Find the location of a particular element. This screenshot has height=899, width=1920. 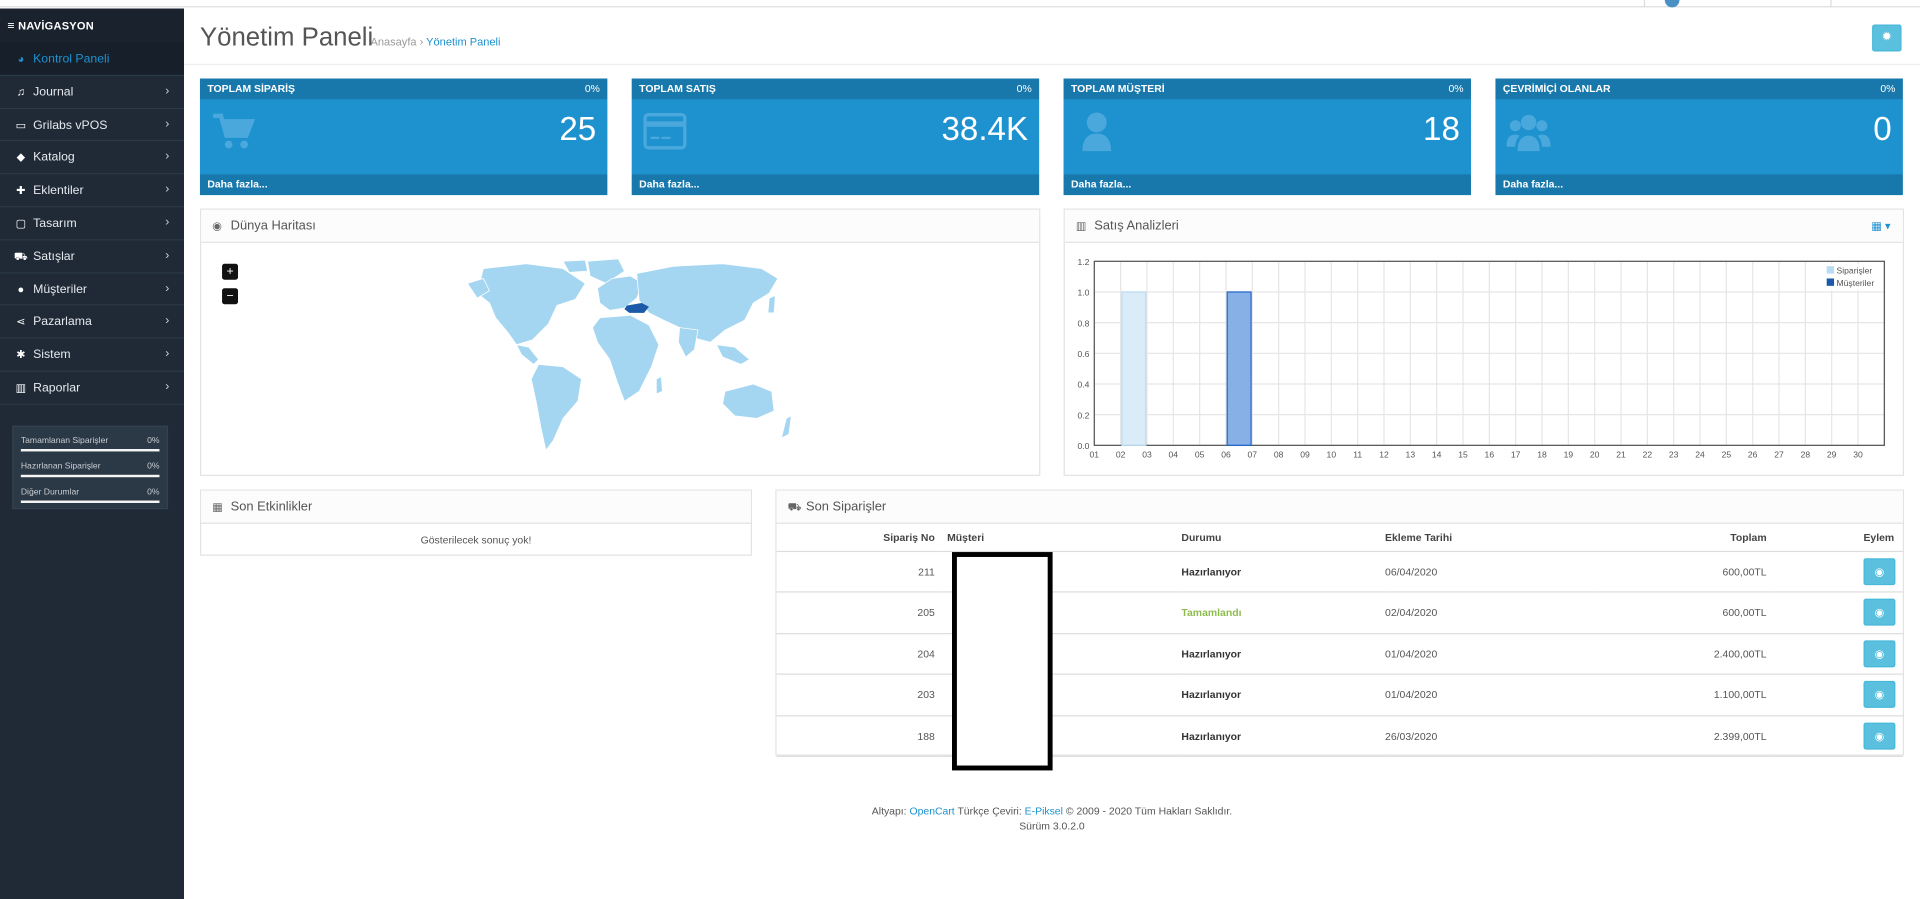

empty-message: Gösterilecek sonuç yok! is located at coordinates (476, 539).